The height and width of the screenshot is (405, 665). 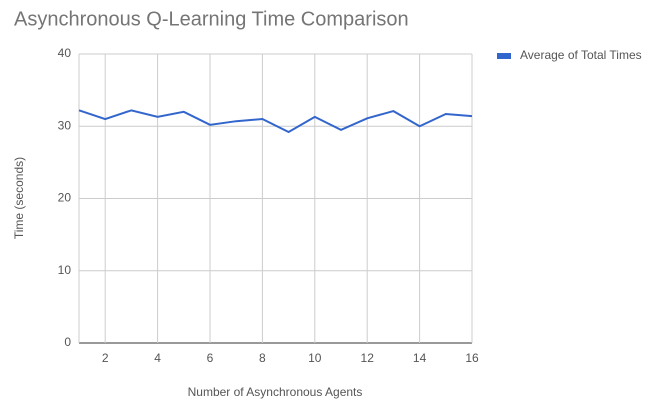 I want to click on line-series, so click(x=275, y=121).